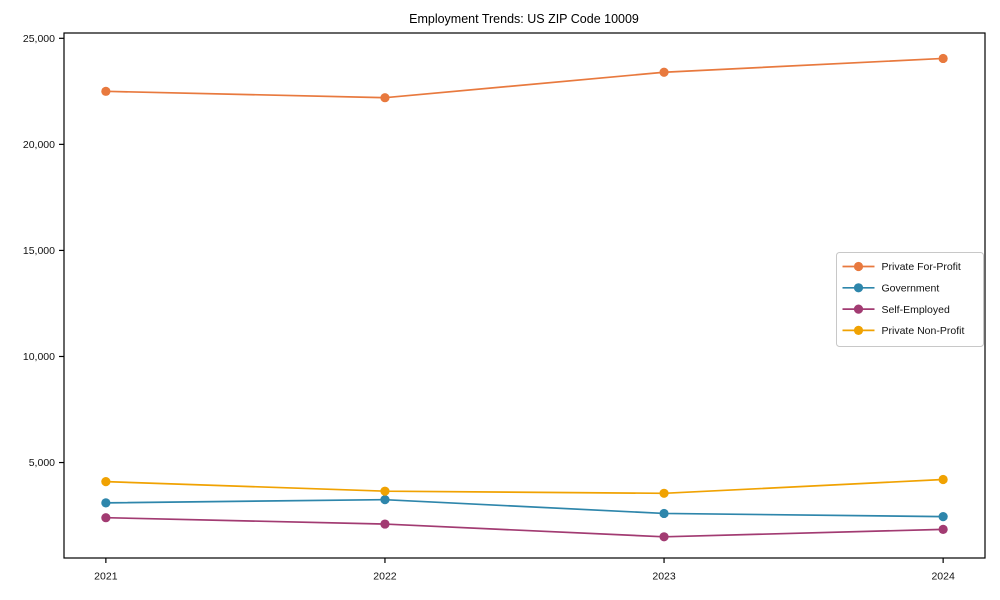 The image size is (1000, 600). I want to click on data-point-private-non-profit-2024, so click(943, 479).